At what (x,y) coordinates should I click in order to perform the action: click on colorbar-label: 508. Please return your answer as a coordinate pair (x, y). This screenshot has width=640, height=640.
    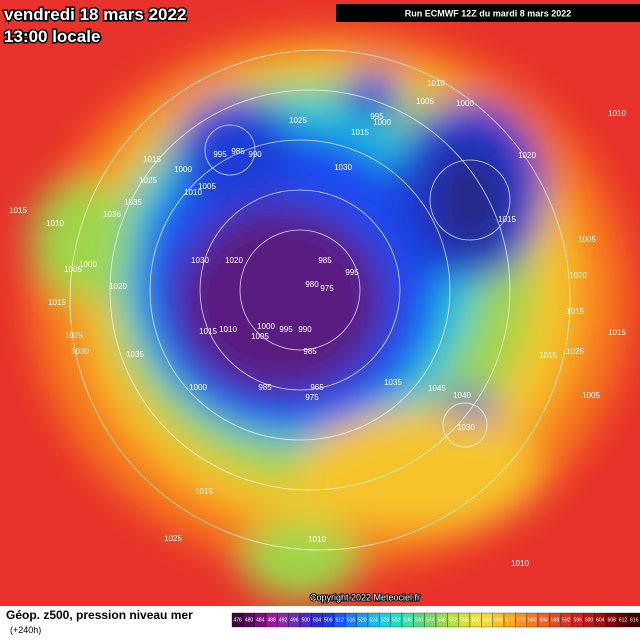
    Looking at the image, I should click on (328, 620).